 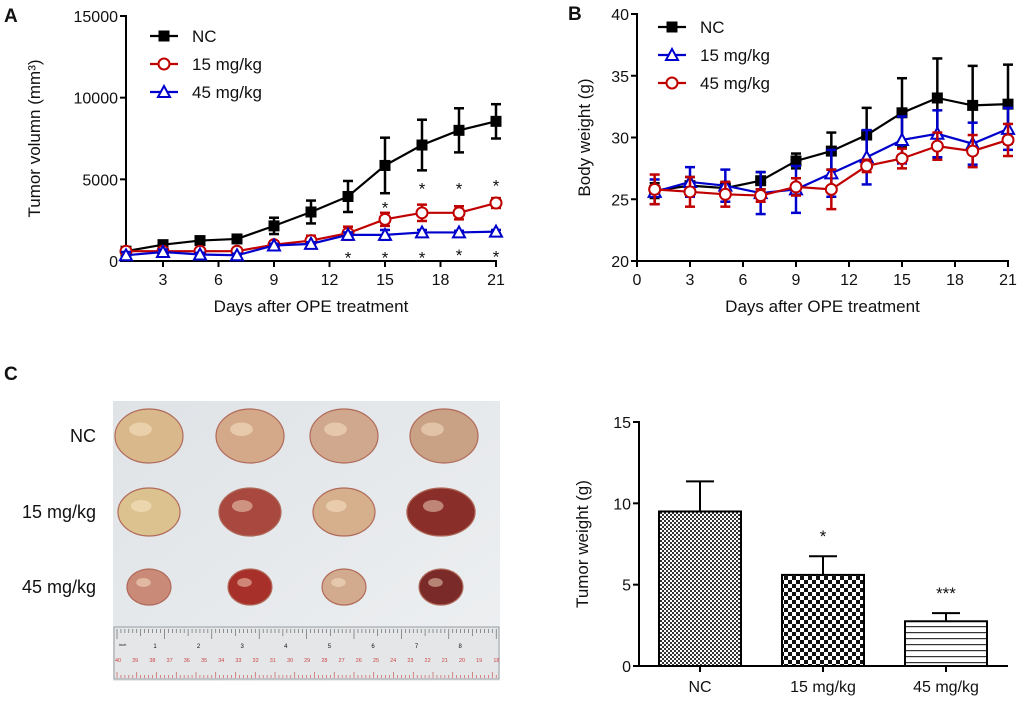 What do you see at coordinates (496, 661) in the screenshot?
I see `ruler-cm-label: 18` at bounding box center [496, 661].